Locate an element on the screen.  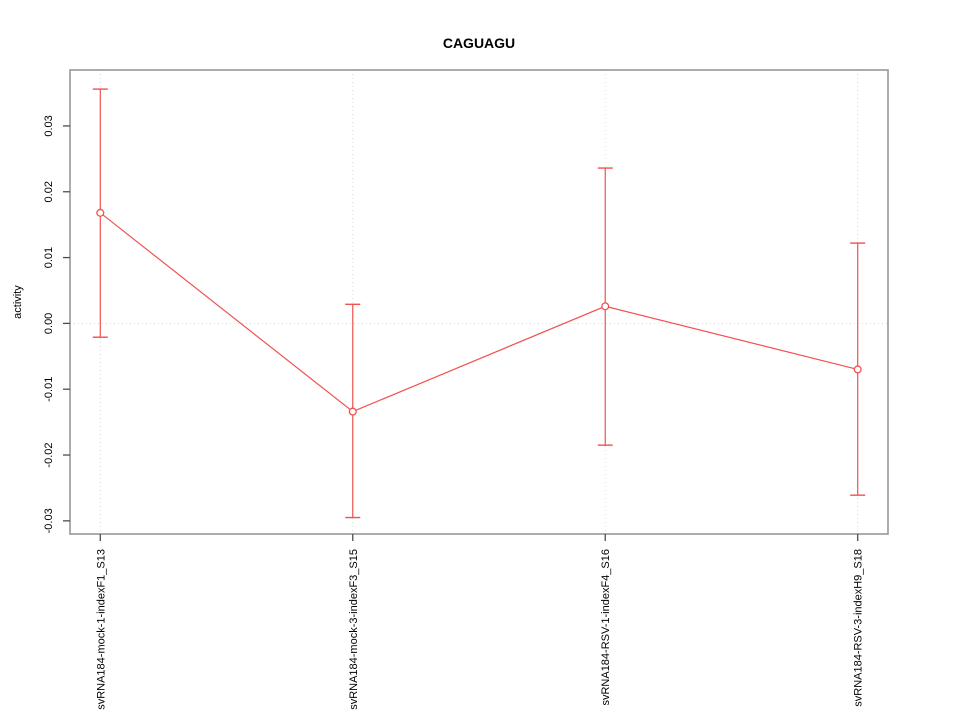
y-tick-label: 0.00 is located at coordinates (49, 323).